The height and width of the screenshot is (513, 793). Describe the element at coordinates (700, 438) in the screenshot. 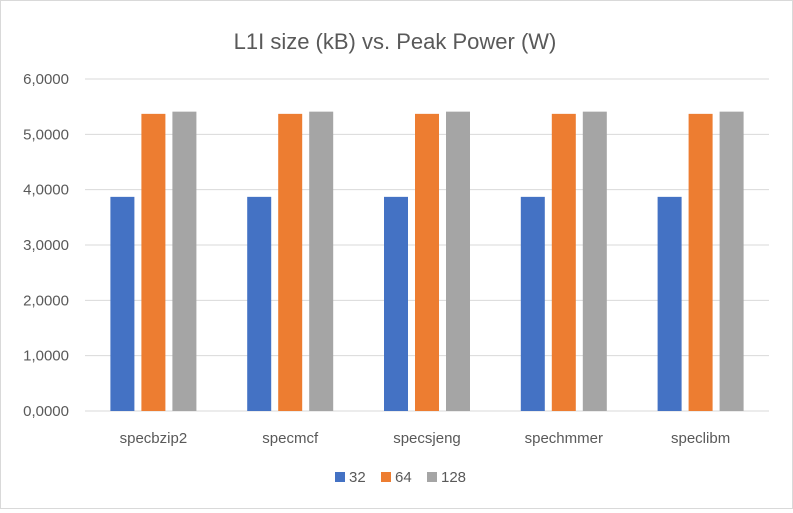

I see `x-tick-label: speclibm` at that location.